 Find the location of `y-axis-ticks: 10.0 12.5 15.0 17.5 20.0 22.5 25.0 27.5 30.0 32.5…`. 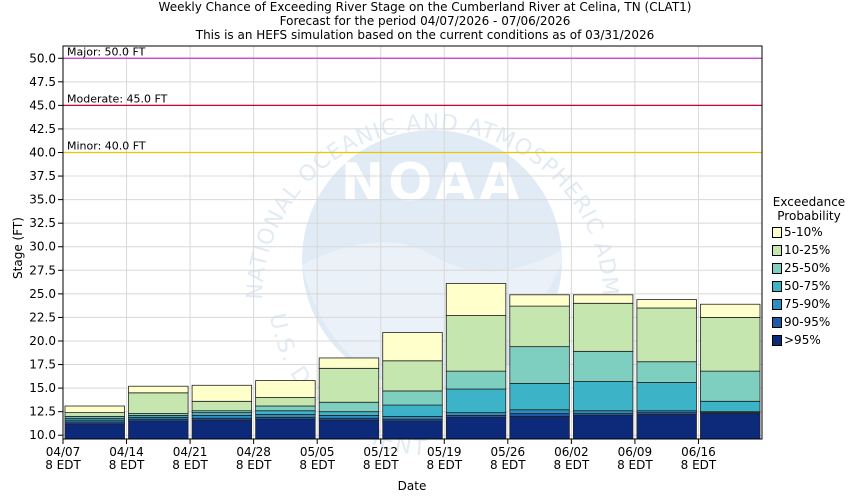

y-axis-ticks: 10.0 12.5 15.0 17.5 20.0 22.5 25.0 27.5 30.0 32.5… is located at coordinates (46, 246).